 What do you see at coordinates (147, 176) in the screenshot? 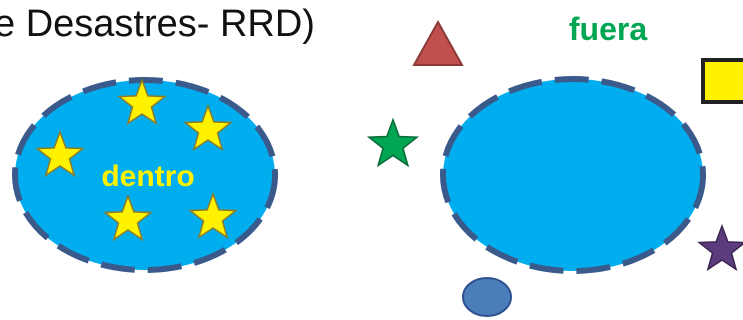
I see `inside-label: dentro` at bounding box center [147, 176].